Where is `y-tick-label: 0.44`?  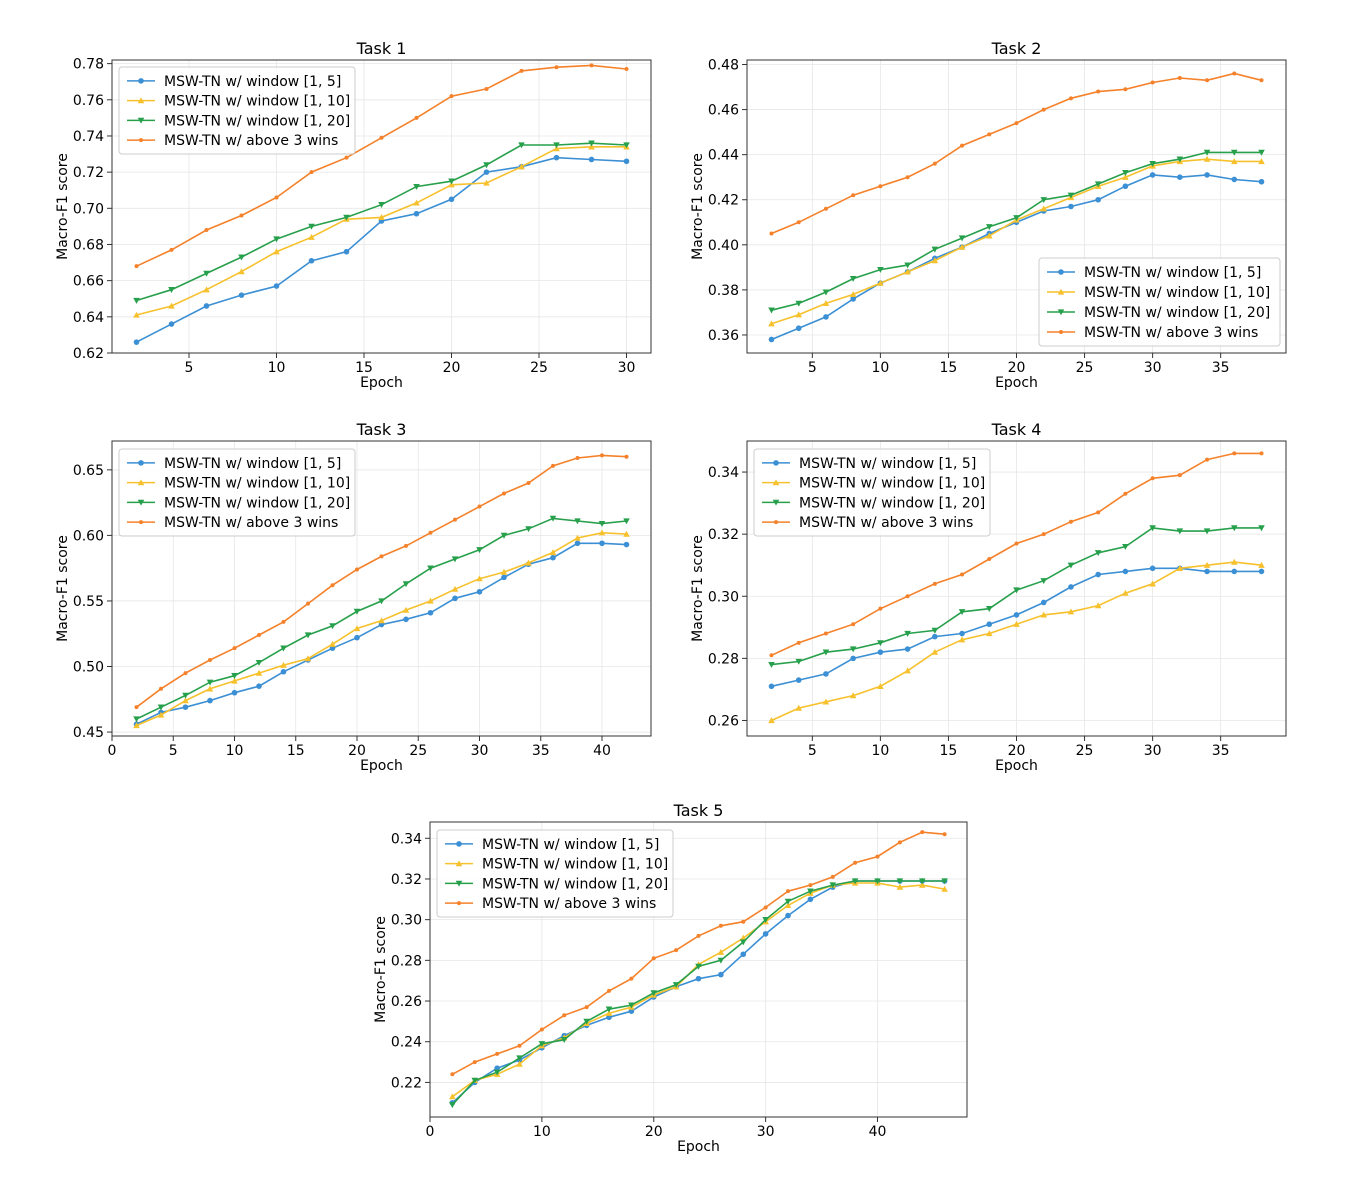 y-tick-label: 0.44 is located at coordinates (723, 156).